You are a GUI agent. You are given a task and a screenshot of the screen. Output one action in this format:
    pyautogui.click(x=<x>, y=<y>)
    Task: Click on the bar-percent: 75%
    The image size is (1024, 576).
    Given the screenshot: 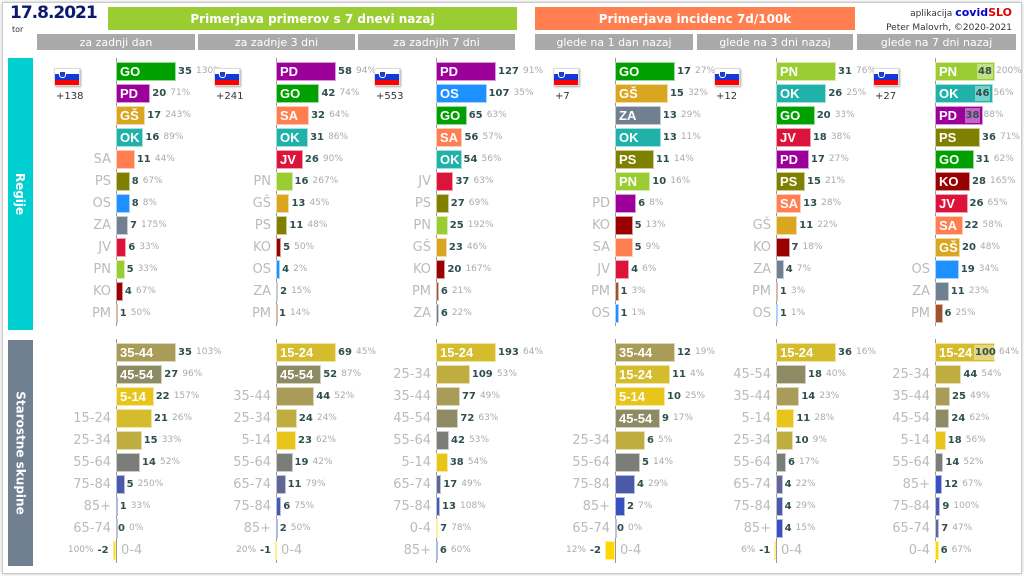 What is the action you would take?
    pyautogui.click(x=304, y=506)
    